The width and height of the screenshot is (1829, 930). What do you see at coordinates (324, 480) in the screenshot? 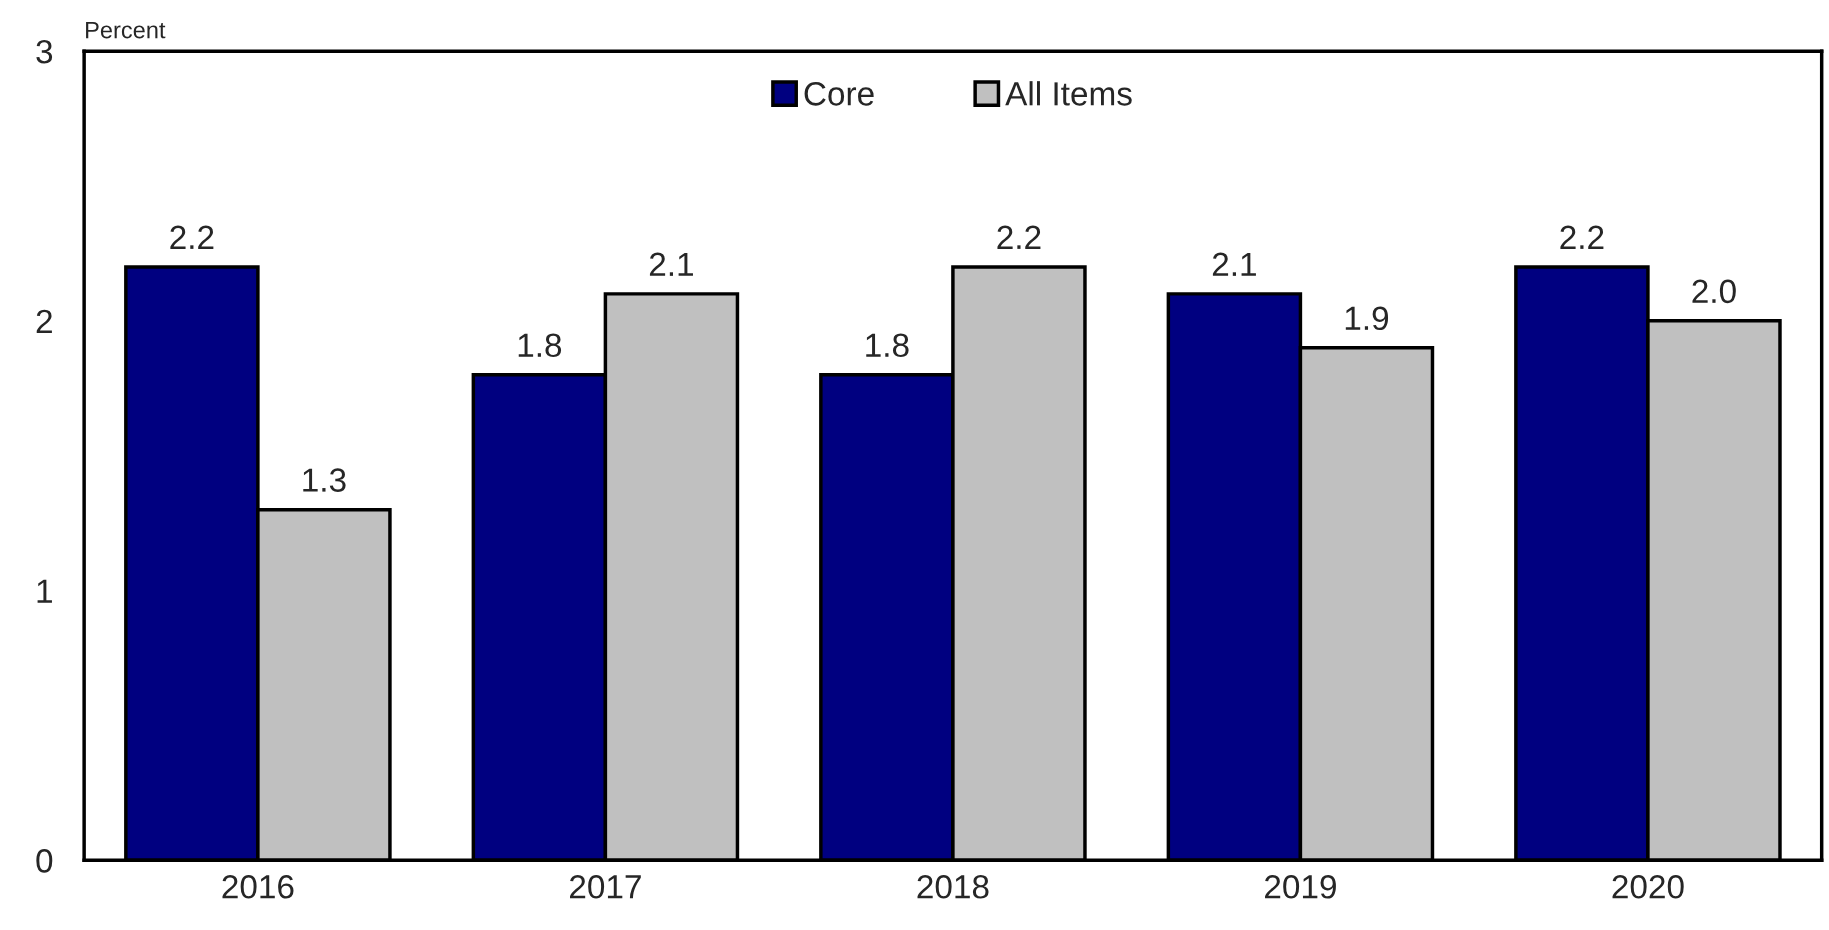
I see `data-label: 1.3` at bounding box center [324, 480].